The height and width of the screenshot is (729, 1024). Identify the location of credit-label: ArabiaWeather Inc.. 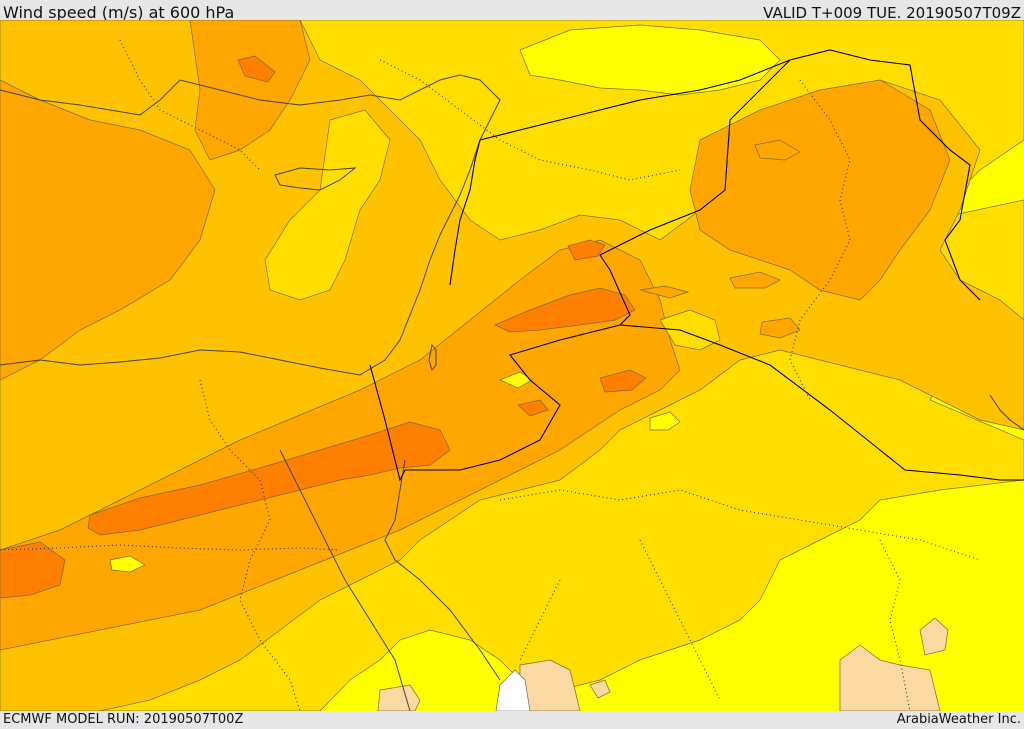
(958, 719).